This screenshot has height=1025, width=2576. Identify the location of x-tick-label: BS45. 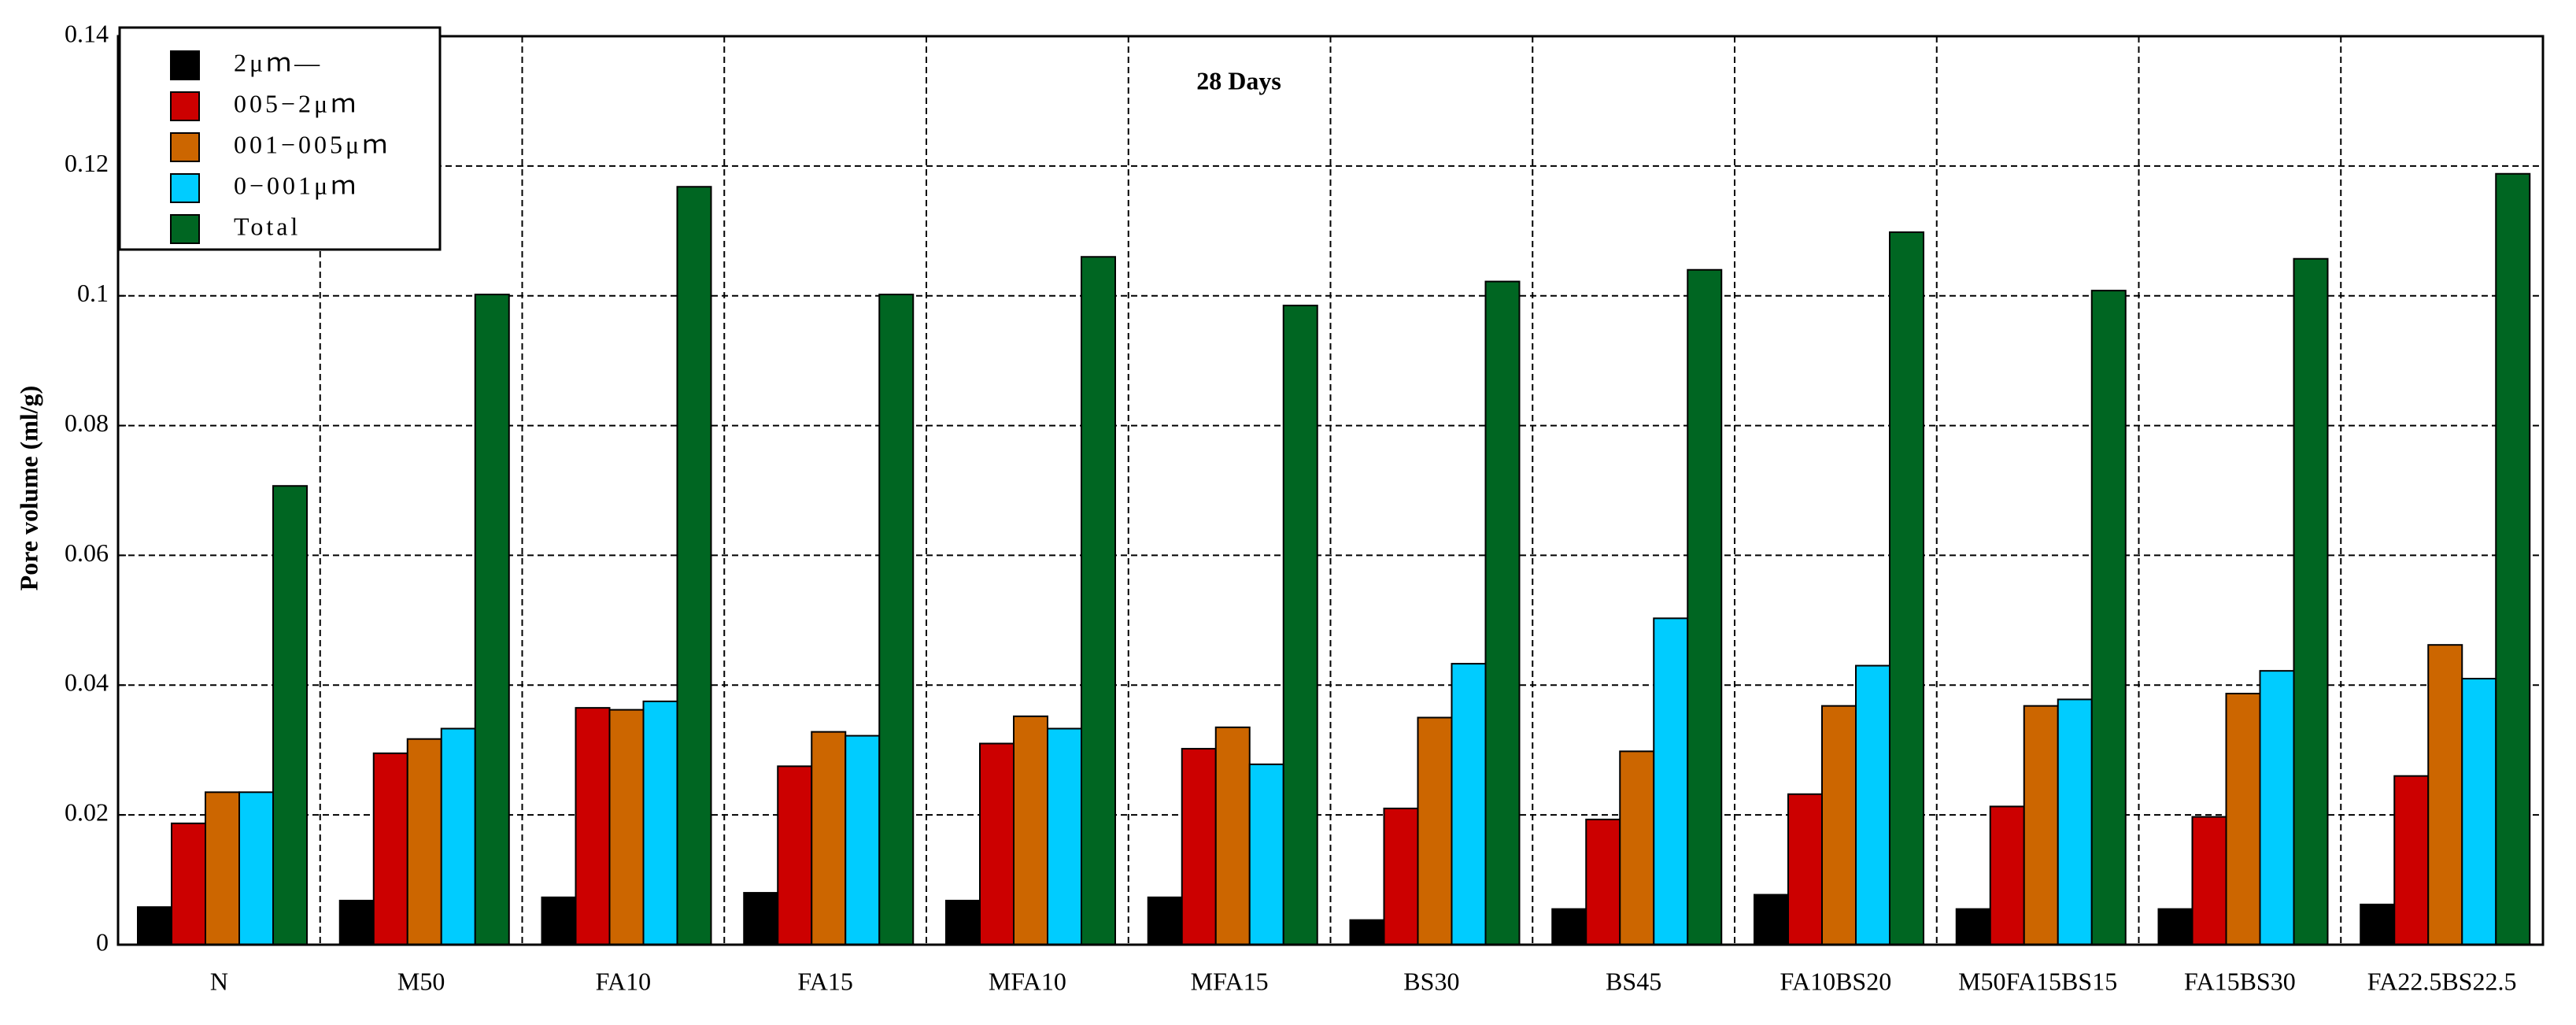
(1633, 981).